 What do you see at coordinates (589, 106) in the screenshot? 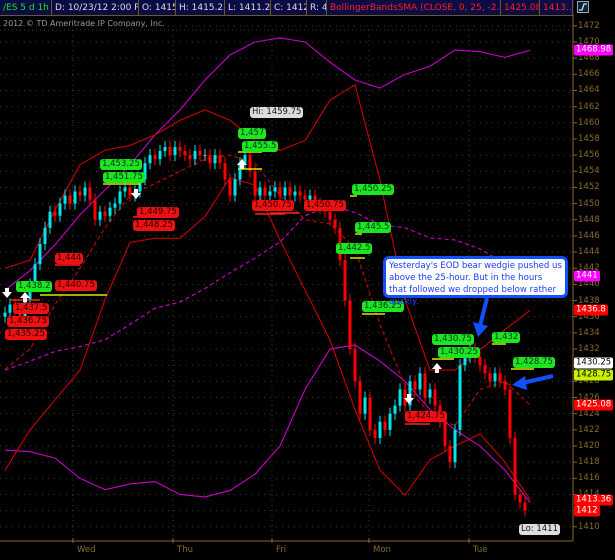
I see `y-tick-label: 1462` at bounding box center [589, 106].